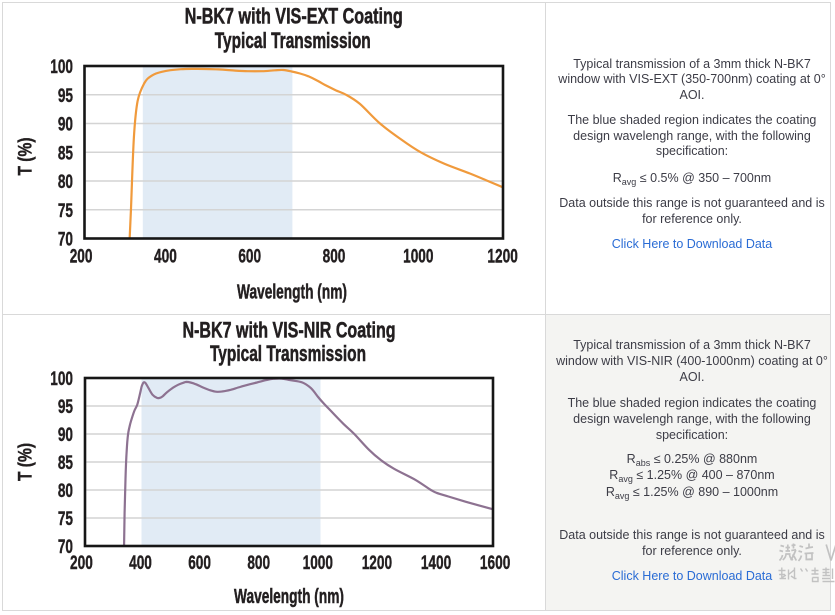  I want to click on svg-text: 1400, so click(436, 563).